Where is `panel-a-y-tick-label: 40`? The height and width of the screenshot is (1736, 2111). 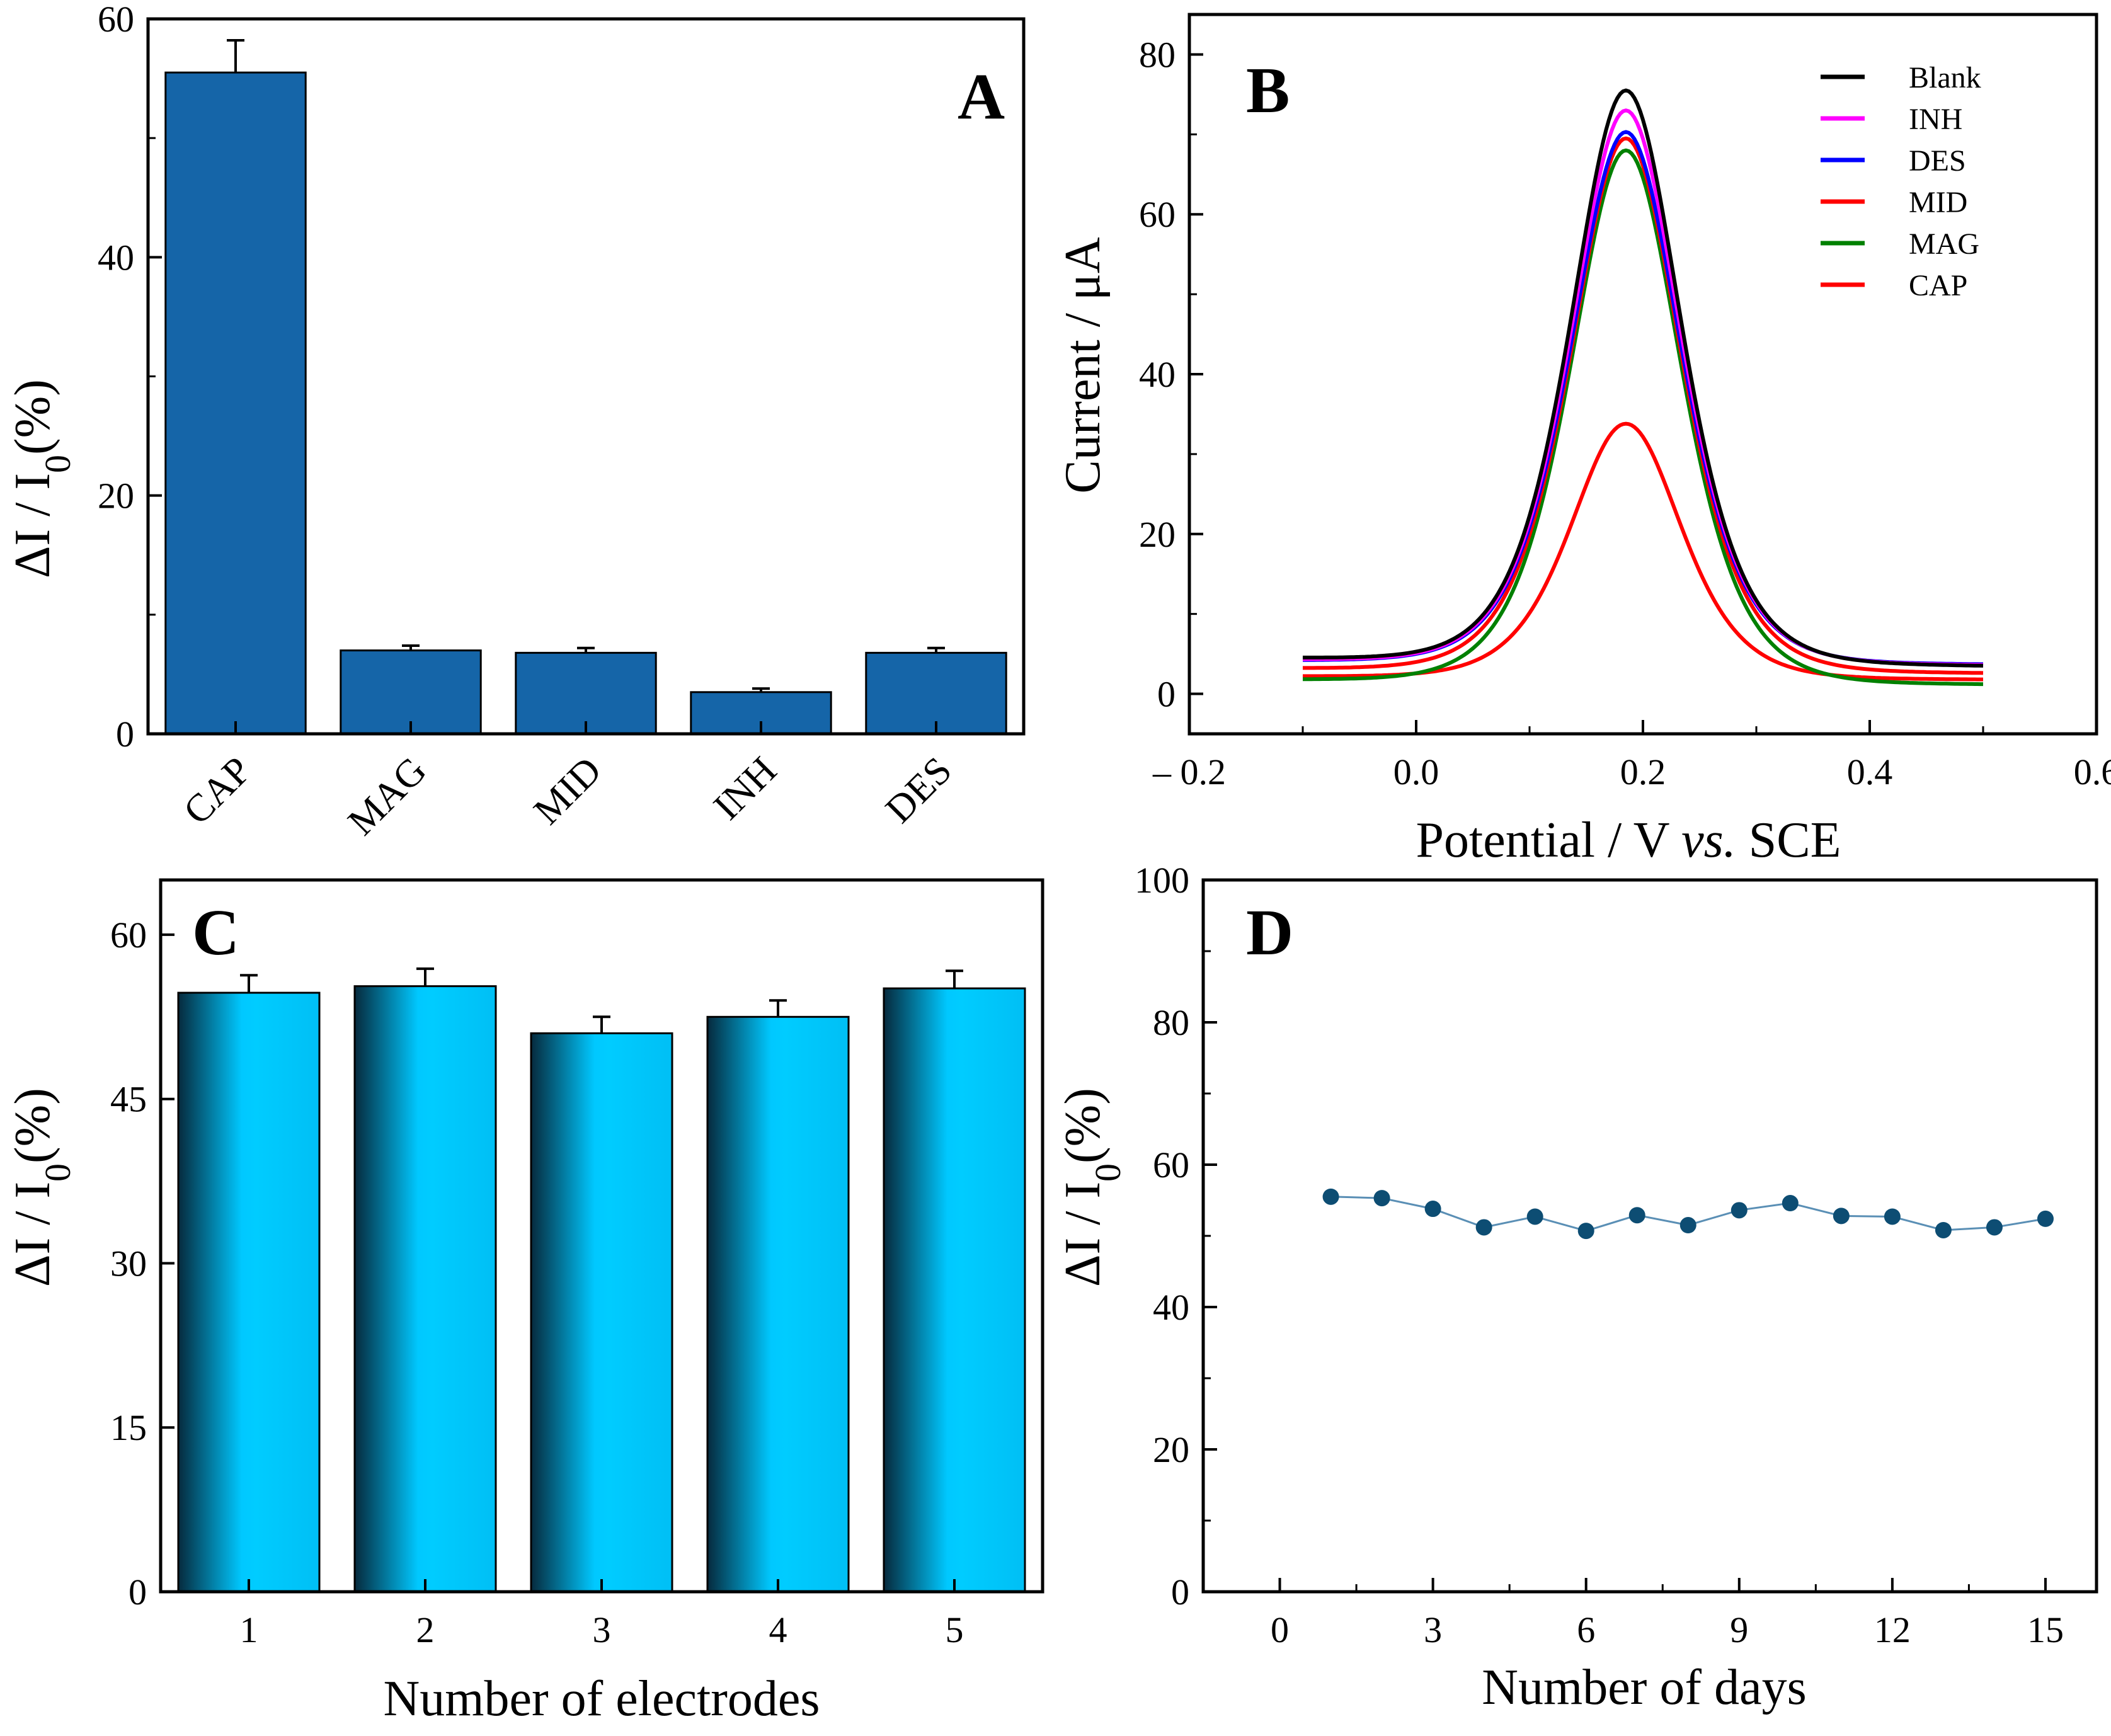 panel-a-y-tick-label: 40 is located at coordinates (116, 257).